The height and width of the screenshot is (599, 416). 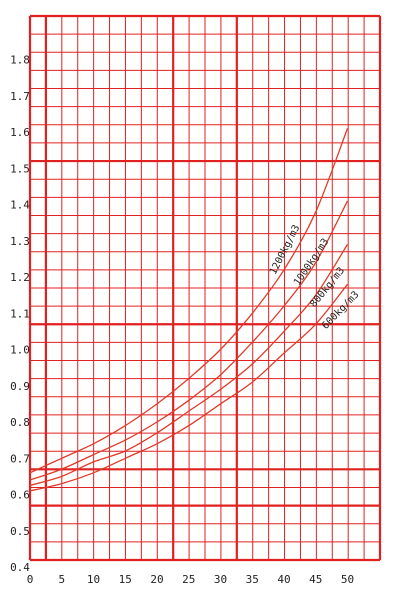 What do you see at coordinates (20, 205) in the screenshot?
I see `y-tick-label: 1.4` at bounding box center [20, 205].